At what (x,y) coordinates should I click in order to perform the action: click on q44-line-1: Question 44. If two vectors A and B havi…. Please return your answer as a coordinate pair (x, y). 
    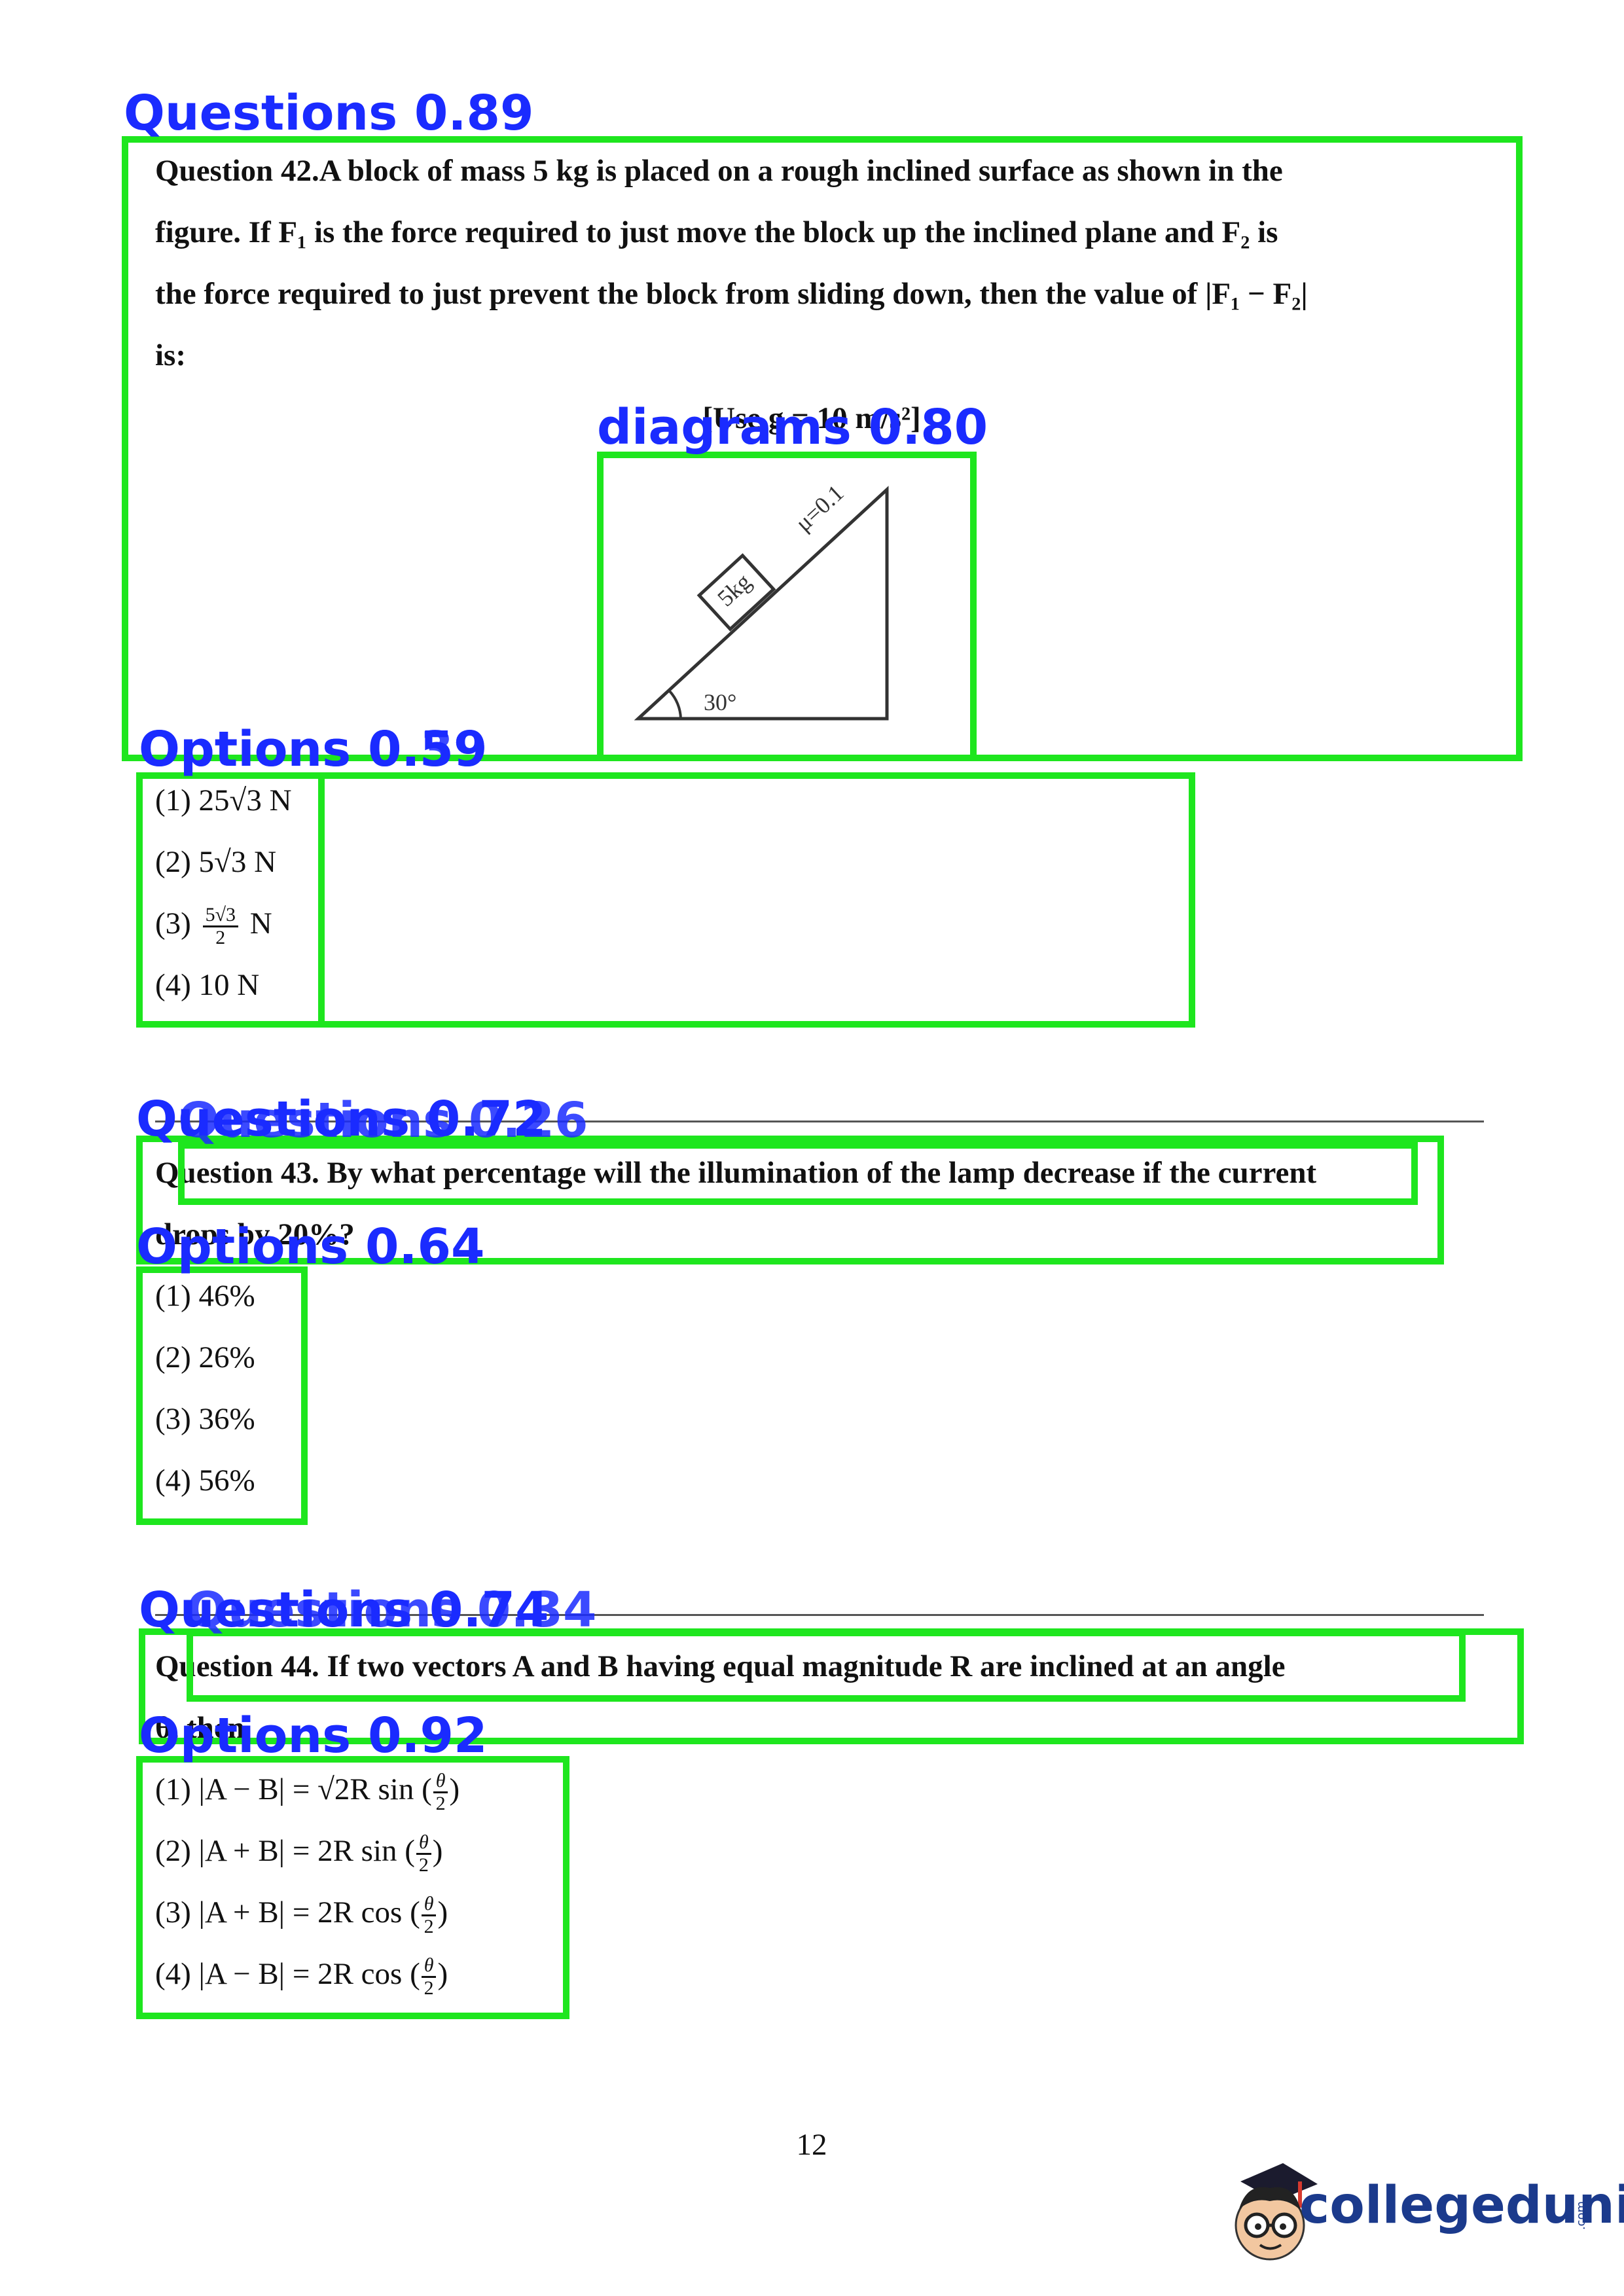
    Looking at the image, I should click on (720, 1666).